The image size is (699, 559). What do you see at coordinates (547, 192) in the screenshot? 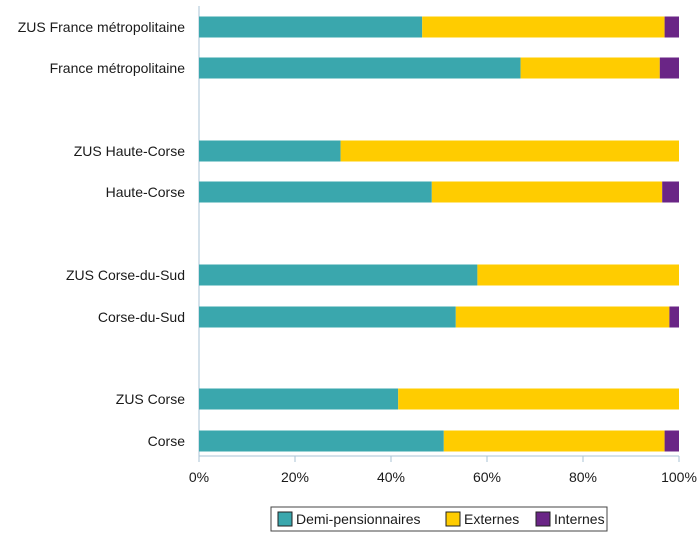
I see `bar-haute-corse-externes` at bounding box center [547, 192].